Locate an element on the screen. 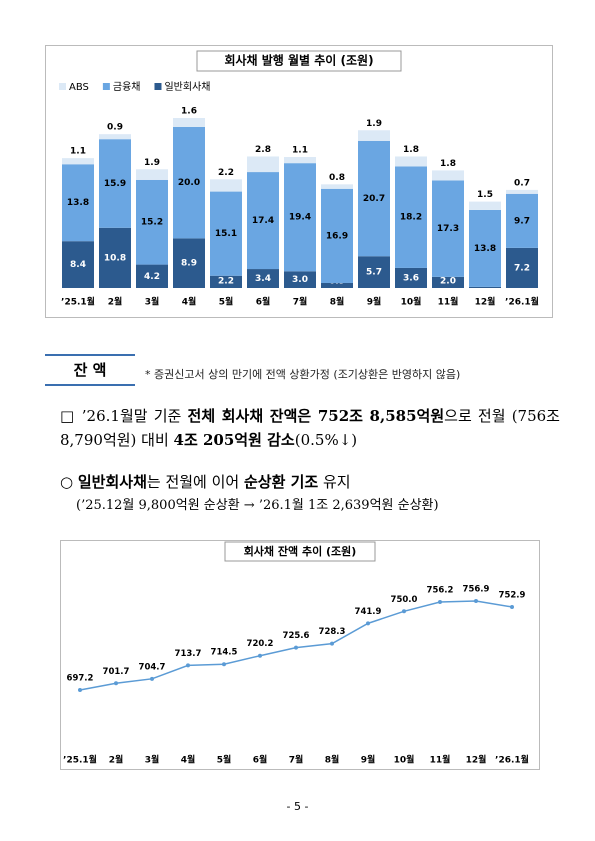 The image size is (595, 841). value-label: 18.2 is located at coordinates (411, 218).